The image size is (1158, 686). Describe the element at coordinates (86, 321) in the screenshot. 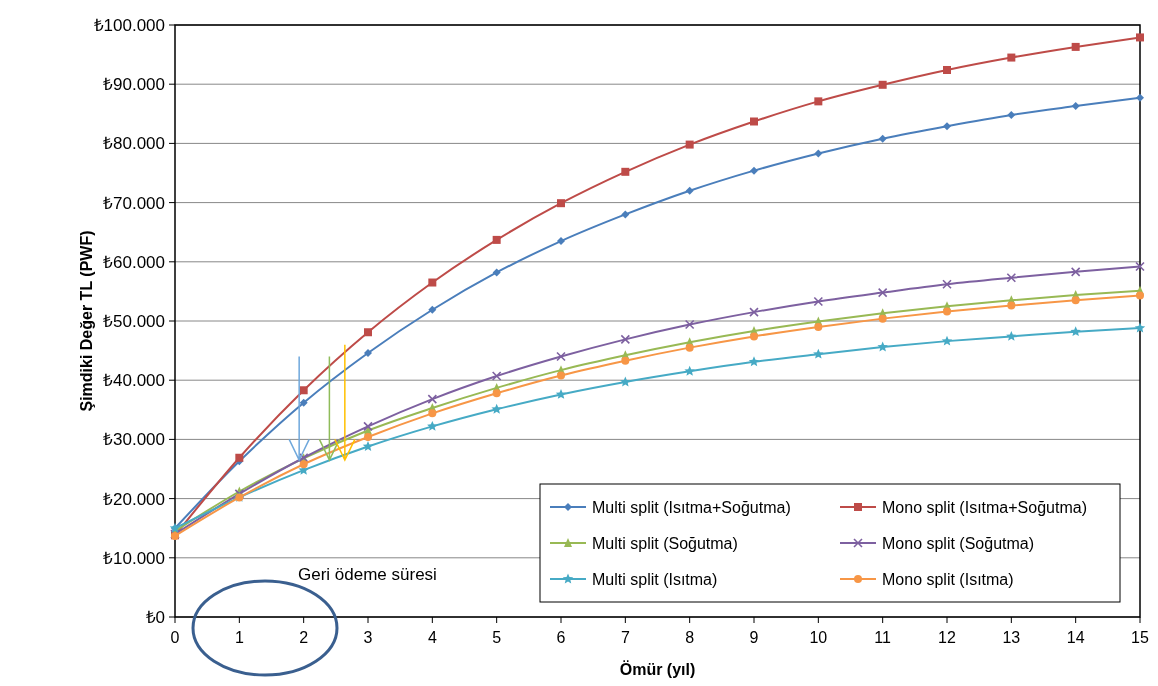

I see `y-axis-title: Şimdiki Değer TL (PWF)` at that location.